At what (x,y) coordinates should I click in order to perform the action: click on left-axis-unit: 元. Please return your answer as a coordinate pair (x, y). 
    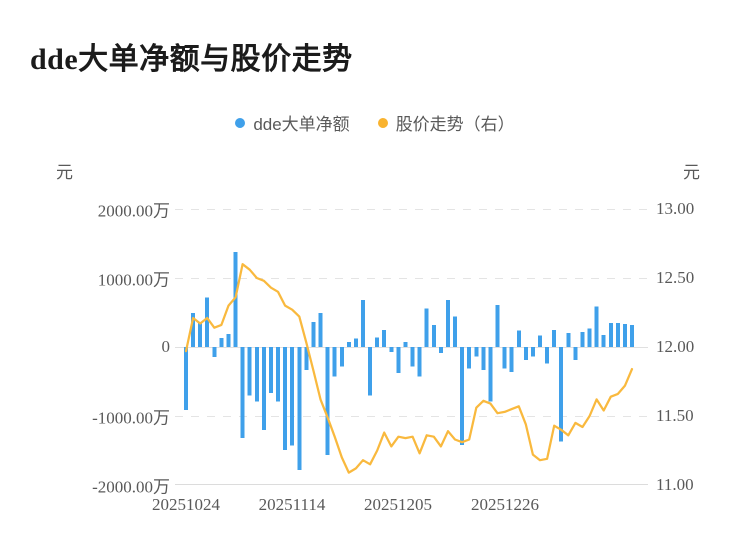
    Looking at the image, I should click on (64, 172).